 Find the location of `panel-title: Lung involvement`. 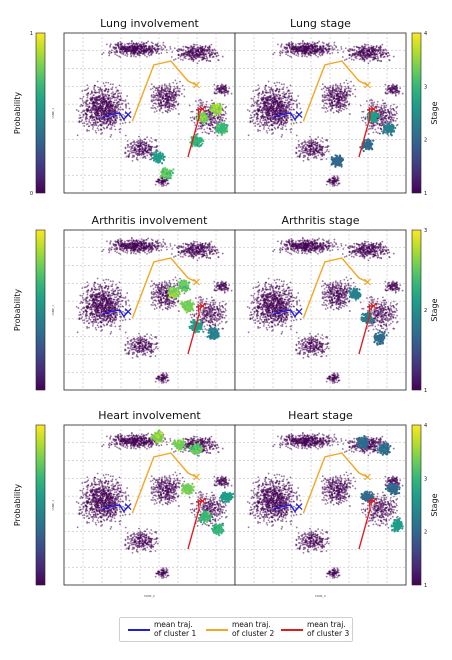

panel-title: Lung involvement is located at coordinates (149, 23).